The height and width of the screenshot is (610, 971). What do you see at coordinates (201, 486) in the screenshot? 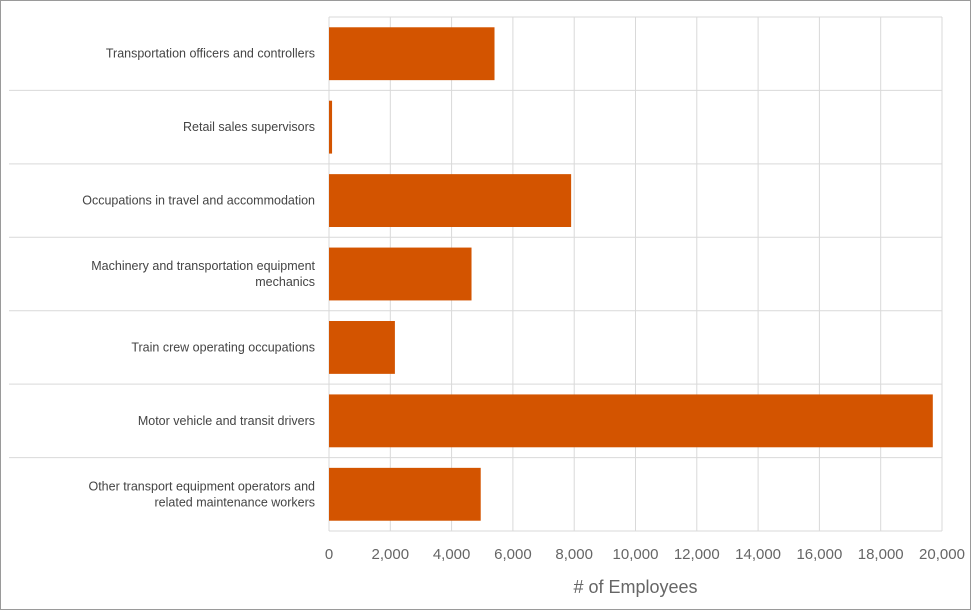
I see `category-label-line: Other transport equipment operators and` at bounding box center [201, 486].